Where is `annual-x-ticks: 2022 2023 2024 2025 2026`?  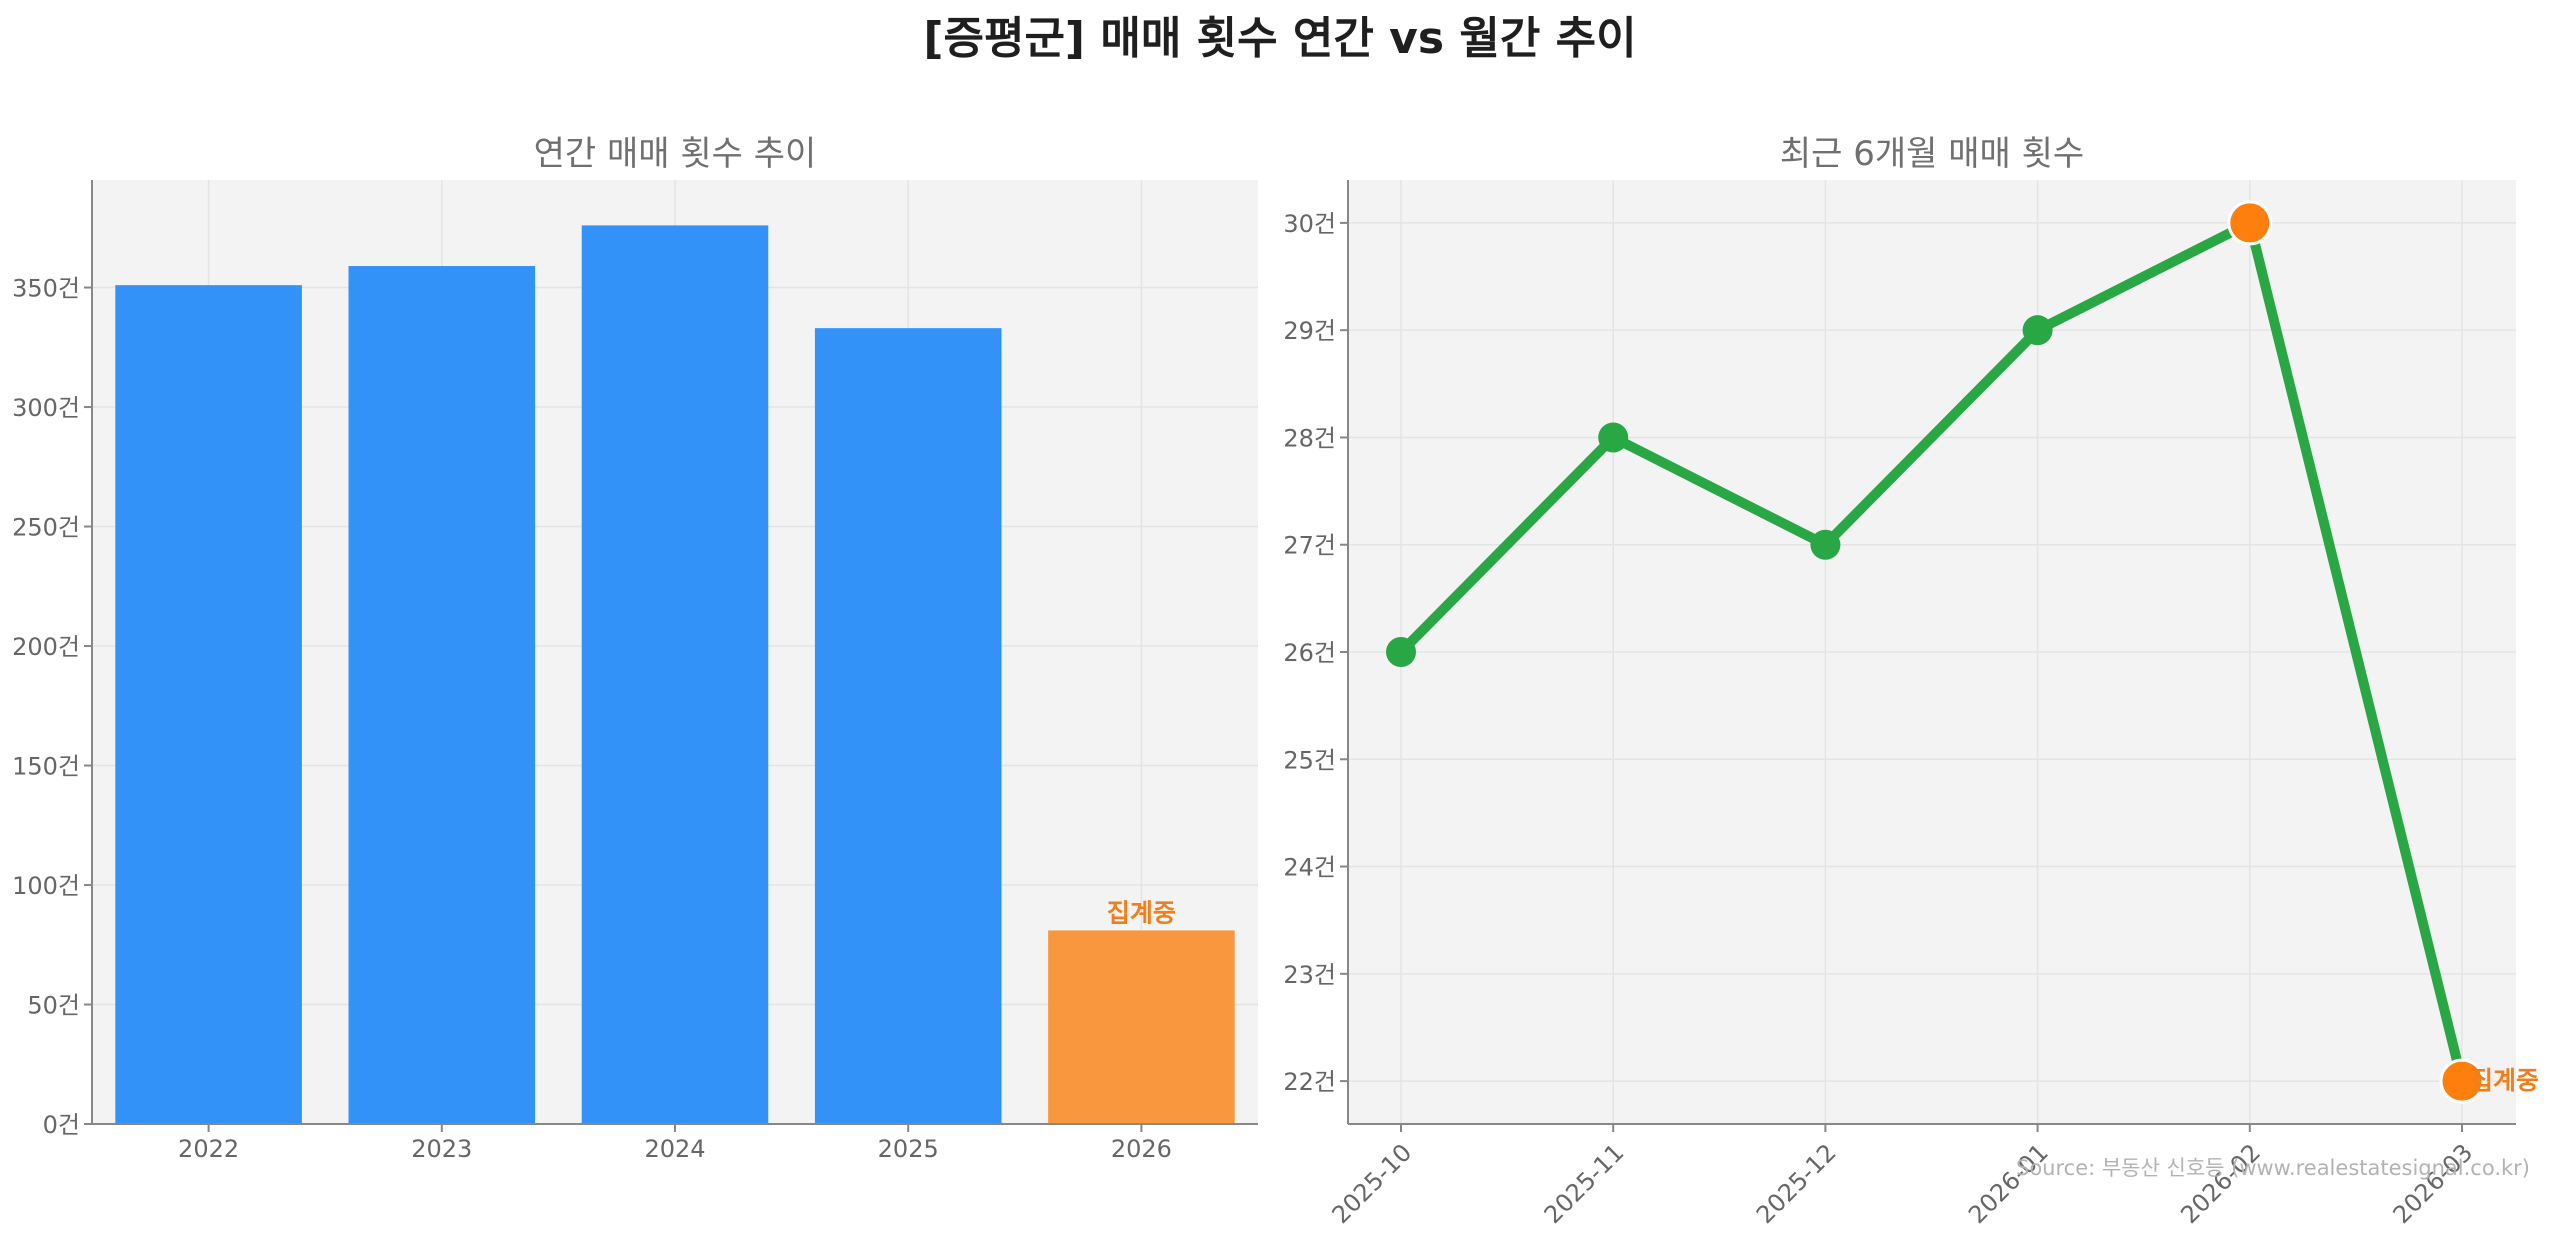
annual-x-ticks: 2022 2023 2024 2025 2026 is located at coordinates (675, 1143).